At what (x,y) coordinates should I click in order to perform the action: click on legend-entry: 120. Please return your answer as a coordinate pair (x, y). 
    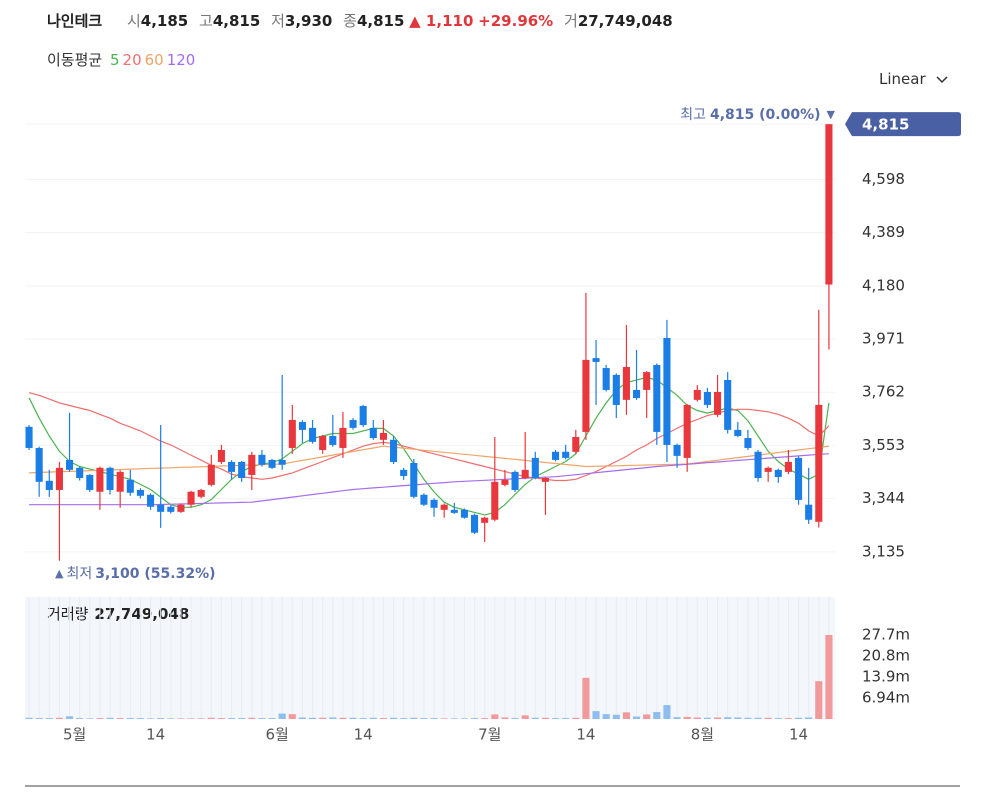
    Looking at the image, I should click on (181, 60).